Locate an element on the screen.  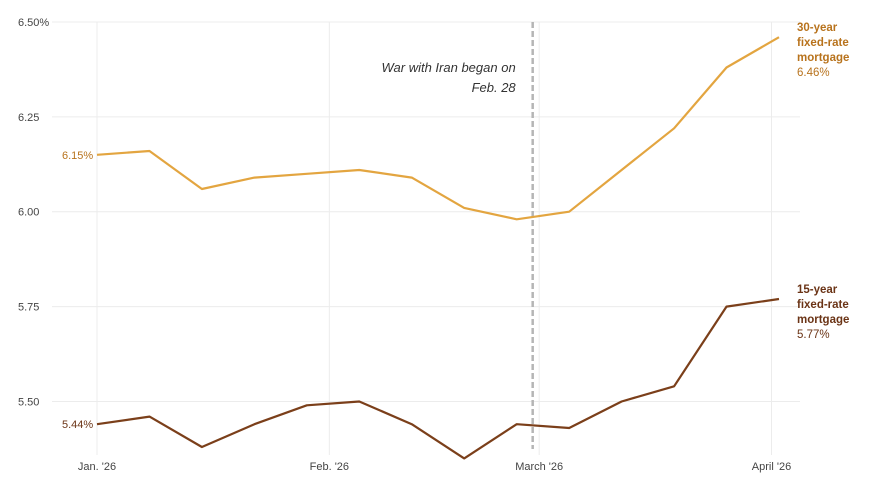
x-axis-ticks: Jan. '26 Feb. '26 March '26 April '26 is located at coordinates (434, 467).